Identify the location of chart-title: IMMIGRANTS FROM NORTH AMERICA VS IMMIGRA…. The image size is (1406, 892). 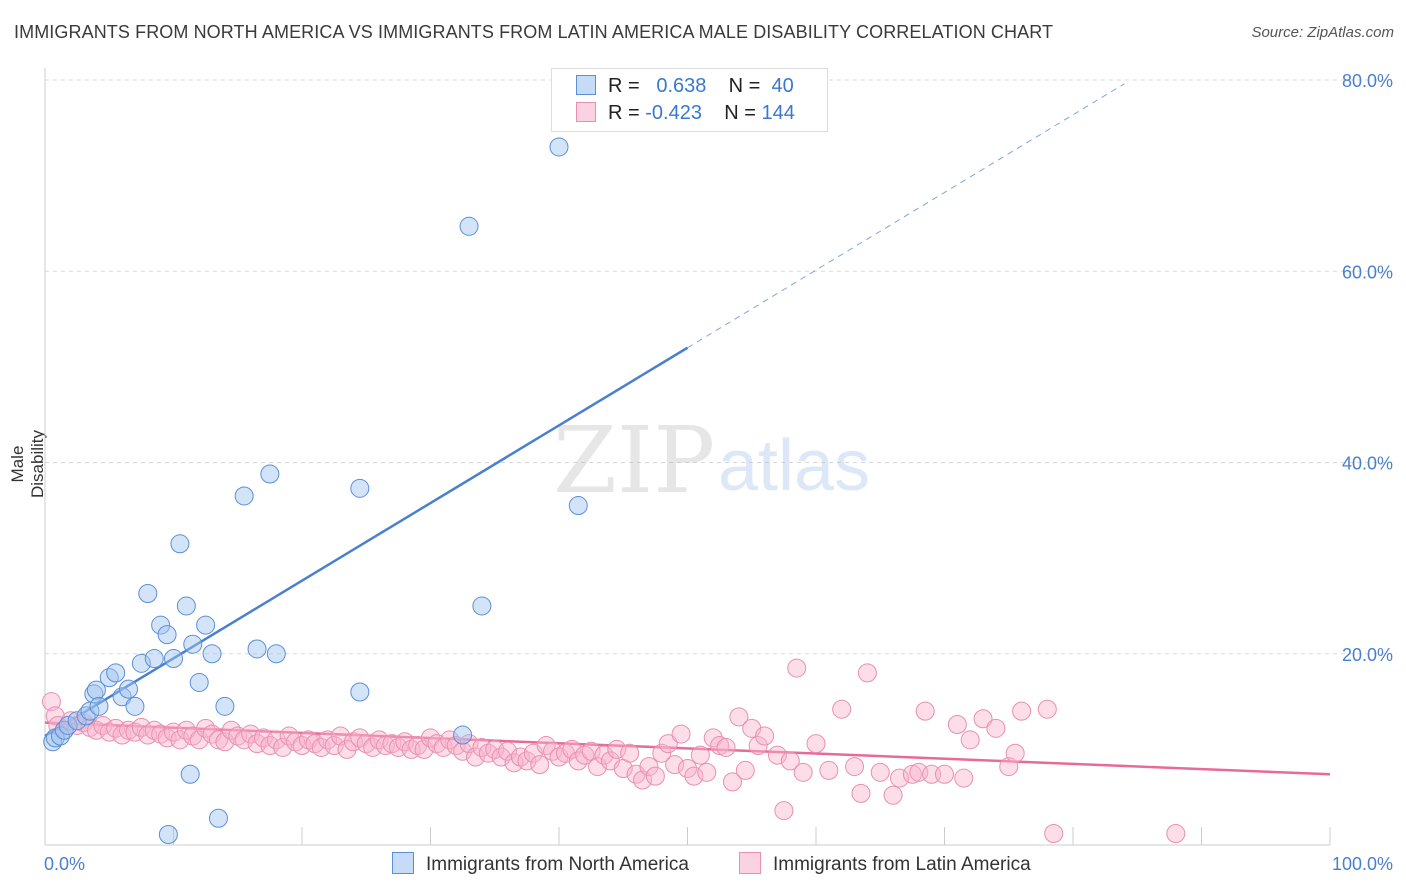
(534, 32).